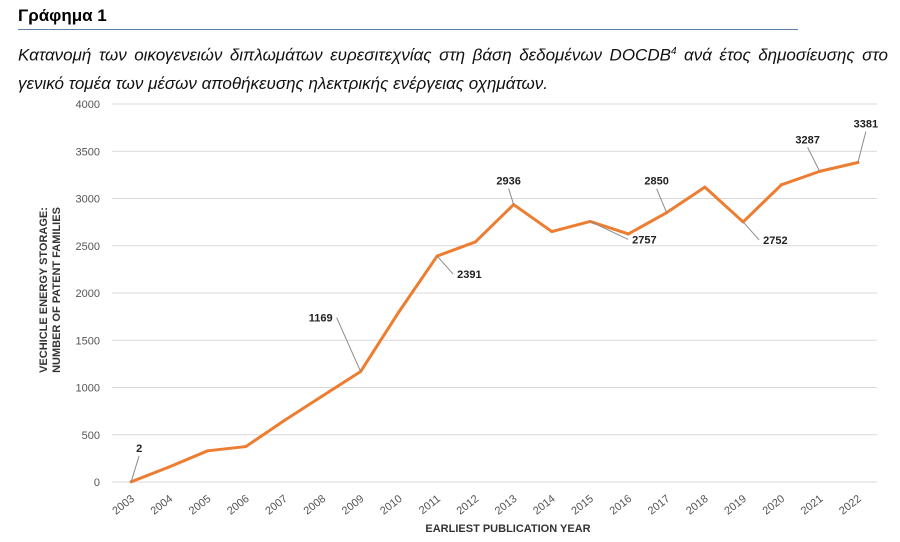 This screenshot has height=542, width=900. Describe the element at coordinates (44, 290) in the screenshot. I see `y-axis-title-line1: VECHICLE ENERGY STORAGE:` at that location.